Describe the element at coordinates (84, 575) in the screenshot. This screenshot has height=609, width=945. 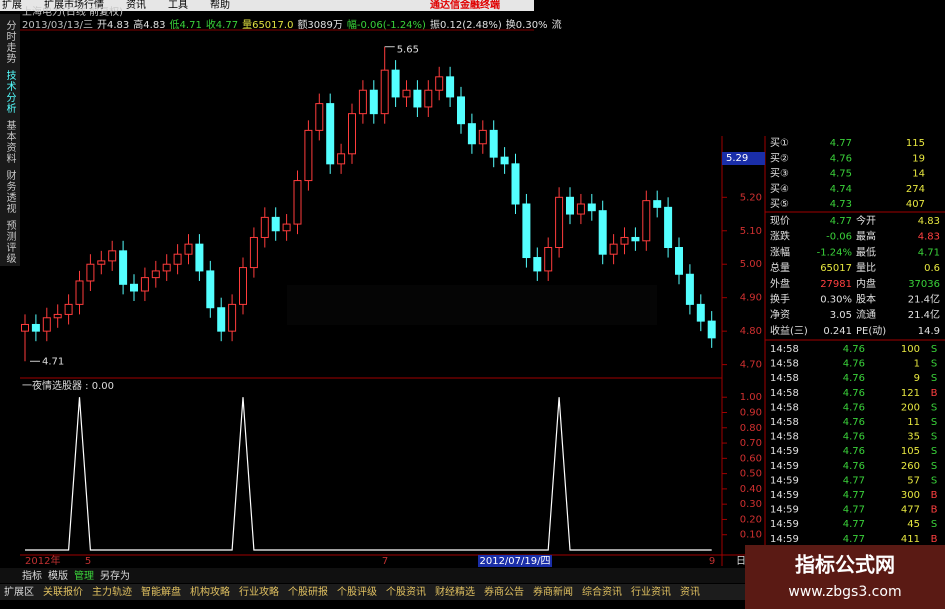
I see `toolbar-item: 管理` at that location.